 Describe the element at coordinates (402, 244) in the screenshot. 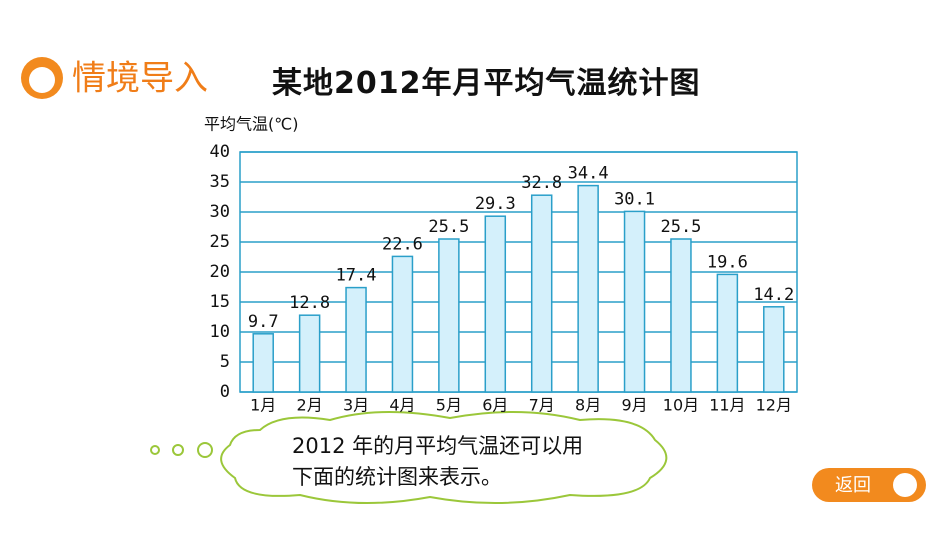

I see `value-label: 22.6` at that location.